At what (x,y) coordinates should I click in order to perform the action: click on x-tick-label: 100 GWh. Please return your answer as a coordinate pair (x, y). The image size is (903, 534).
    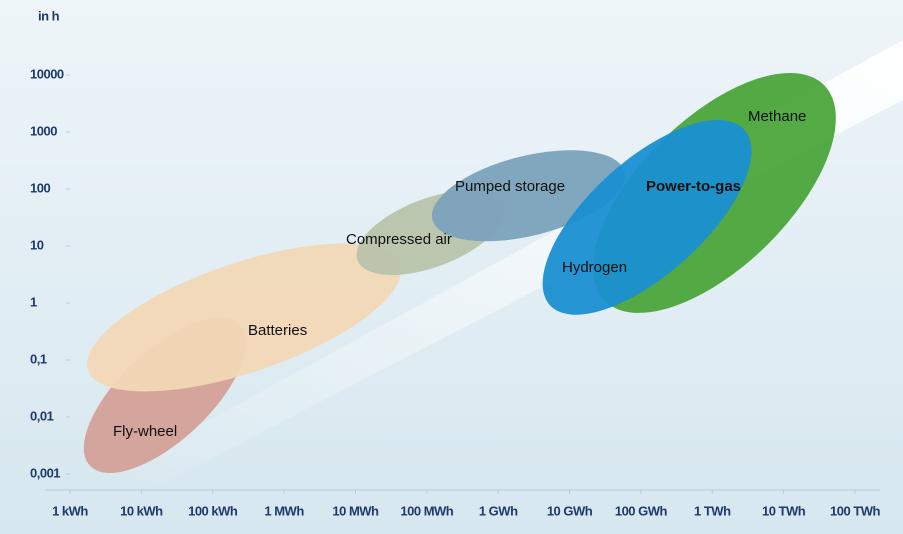
    Looking at the image, I should click on (641, 510).